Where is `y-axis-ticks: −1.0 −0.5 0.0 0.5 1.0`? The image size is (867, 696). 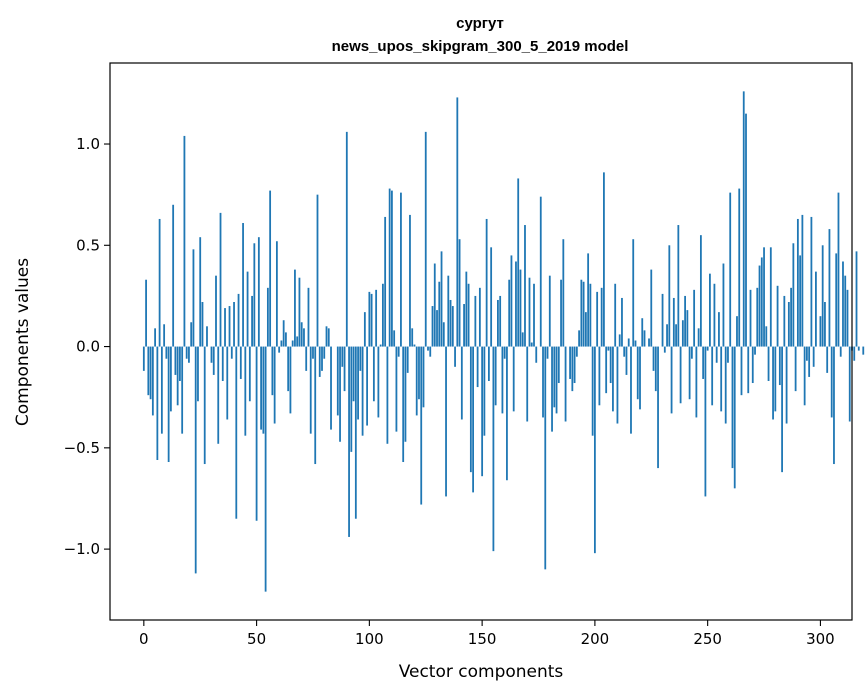 y-axis-ticks: −1.0 −0.5 0.0 0.5 1.0 is located at coordinates (87, 346).